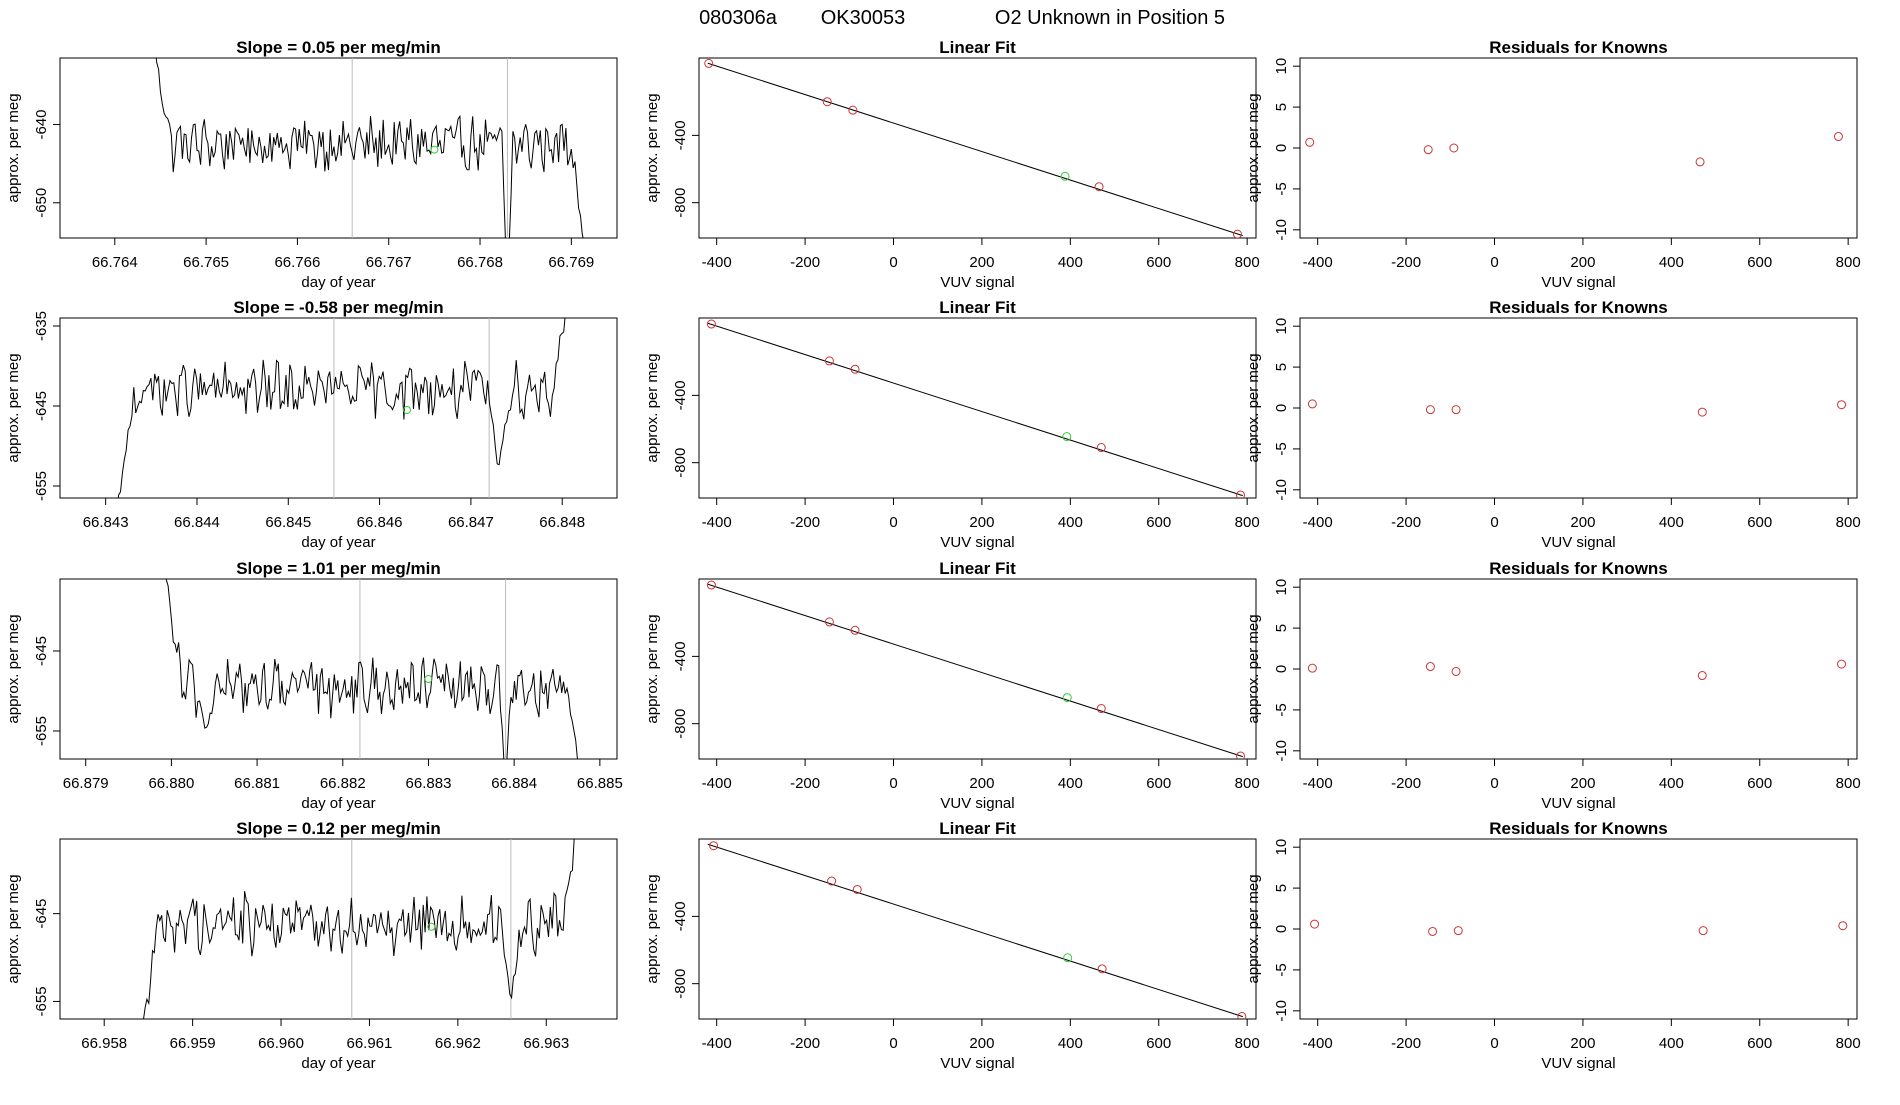 This screenshot has height=1105, width=1900. Describe the element at coordinates (171, 783) in the screenshot. I see `x-tick-label: 66.880` at that location.